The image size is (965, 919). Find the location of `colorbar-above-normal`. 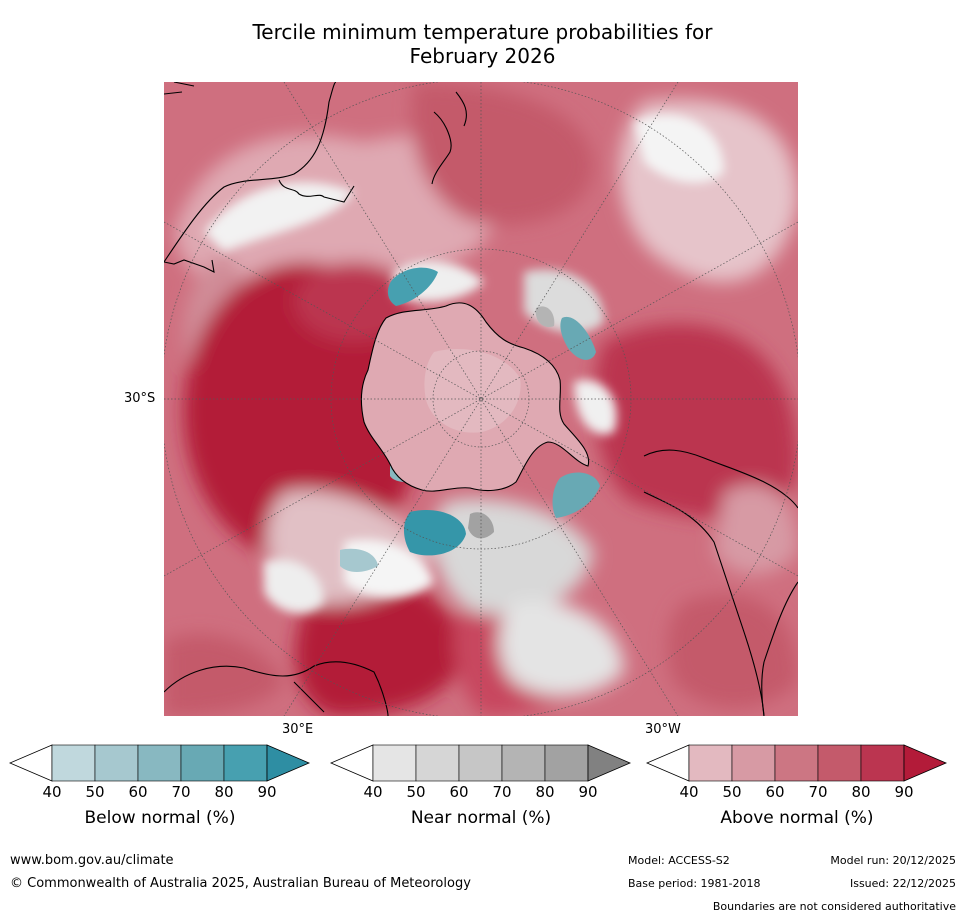

colorbar-above-normal is located at coordinates (796, 763).